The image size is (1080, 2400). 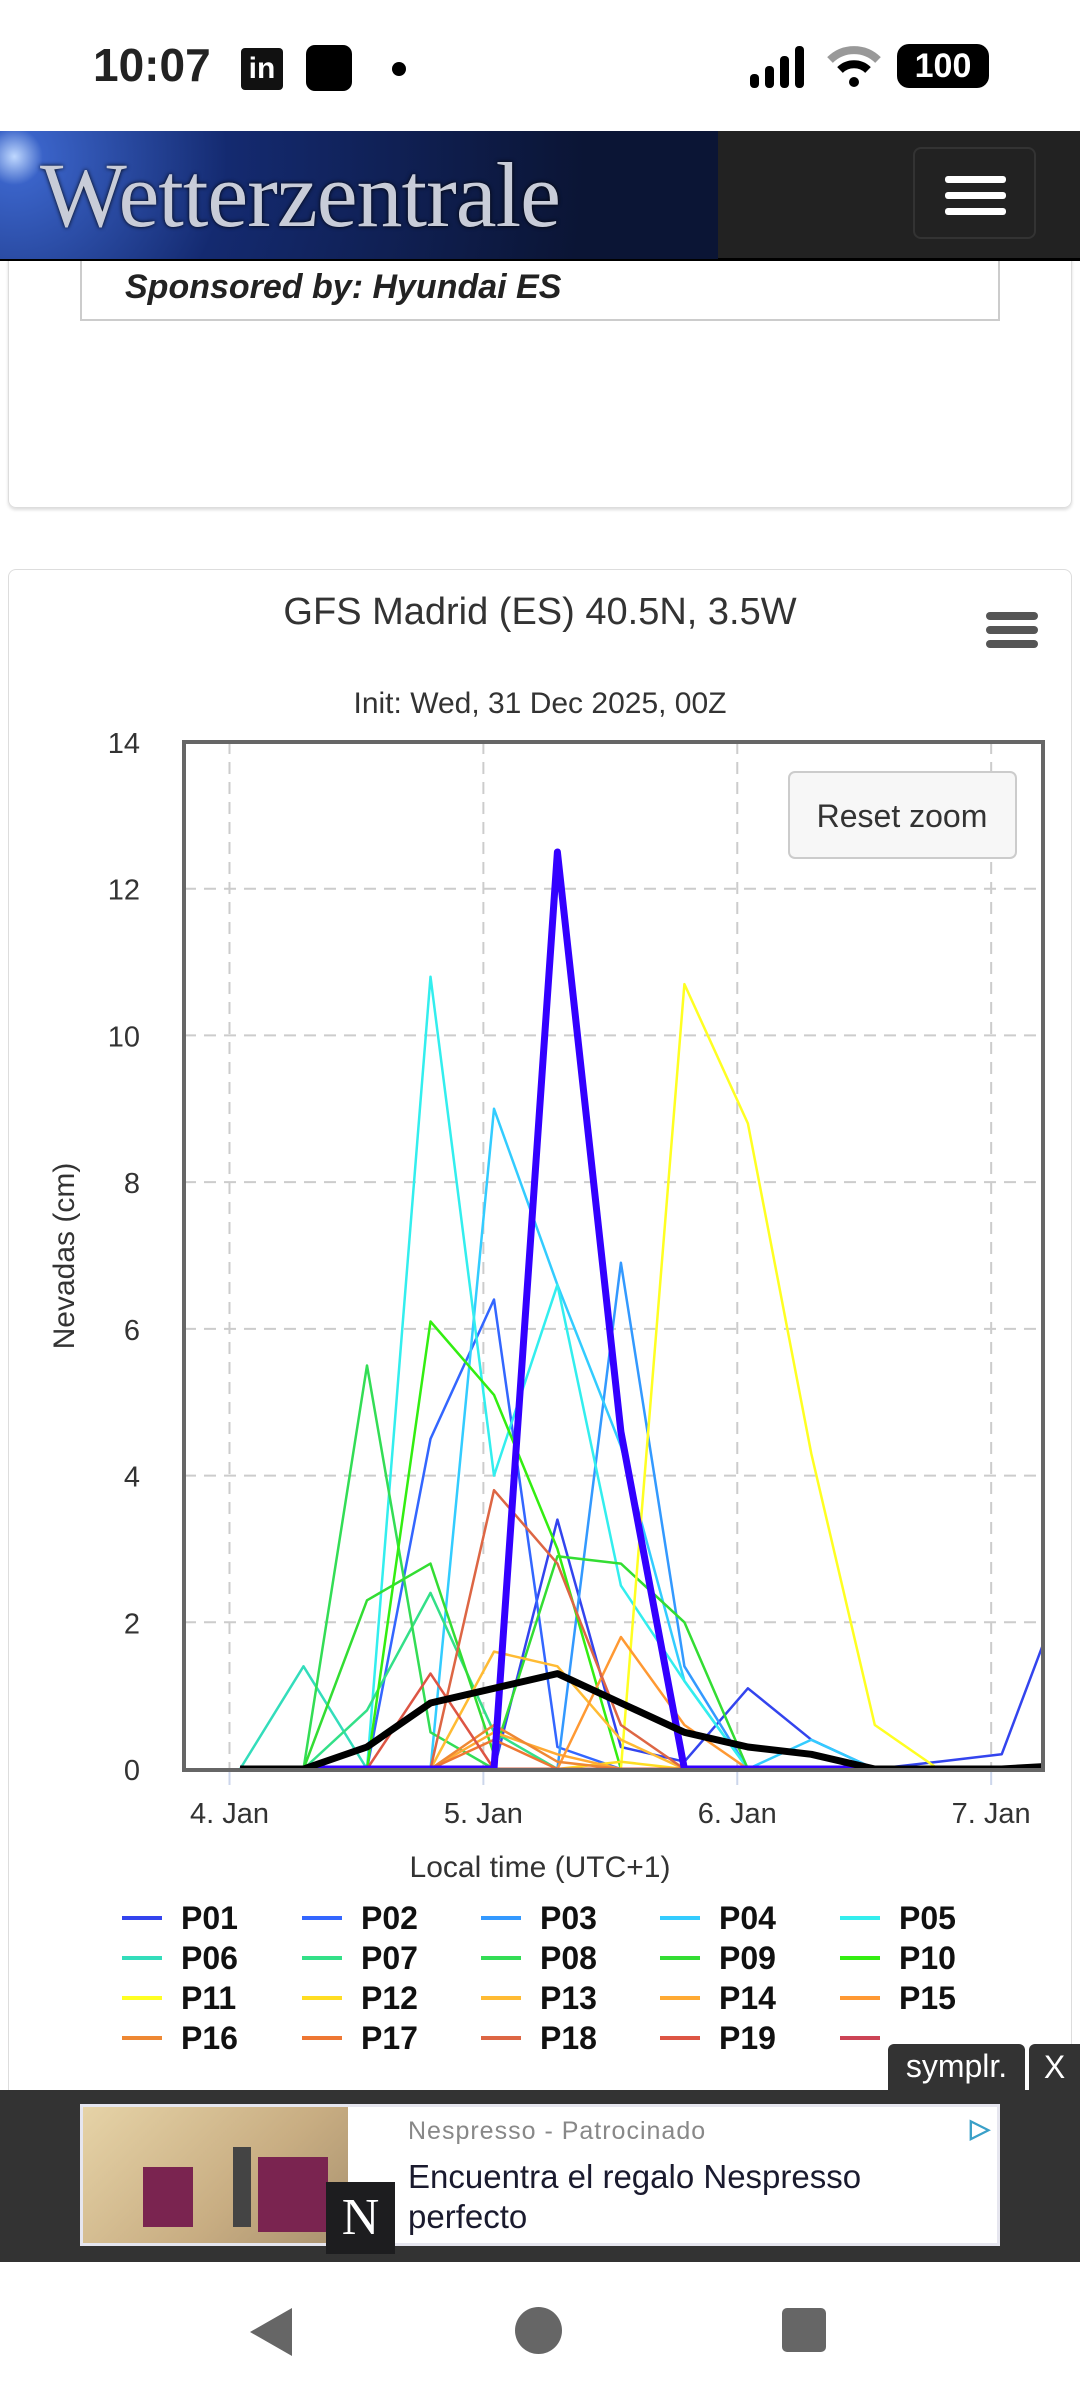 I want to click on legend-label: P18, so click(x=568, y=2038).